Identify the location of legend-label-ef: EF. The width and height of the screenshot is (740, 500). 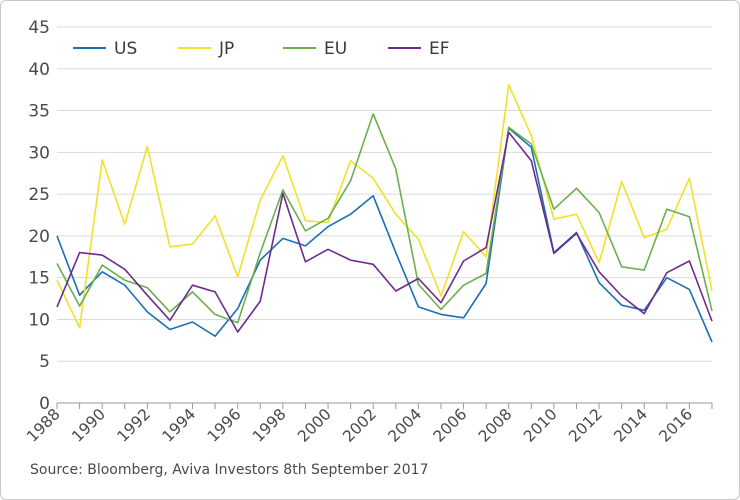
(439, 49).